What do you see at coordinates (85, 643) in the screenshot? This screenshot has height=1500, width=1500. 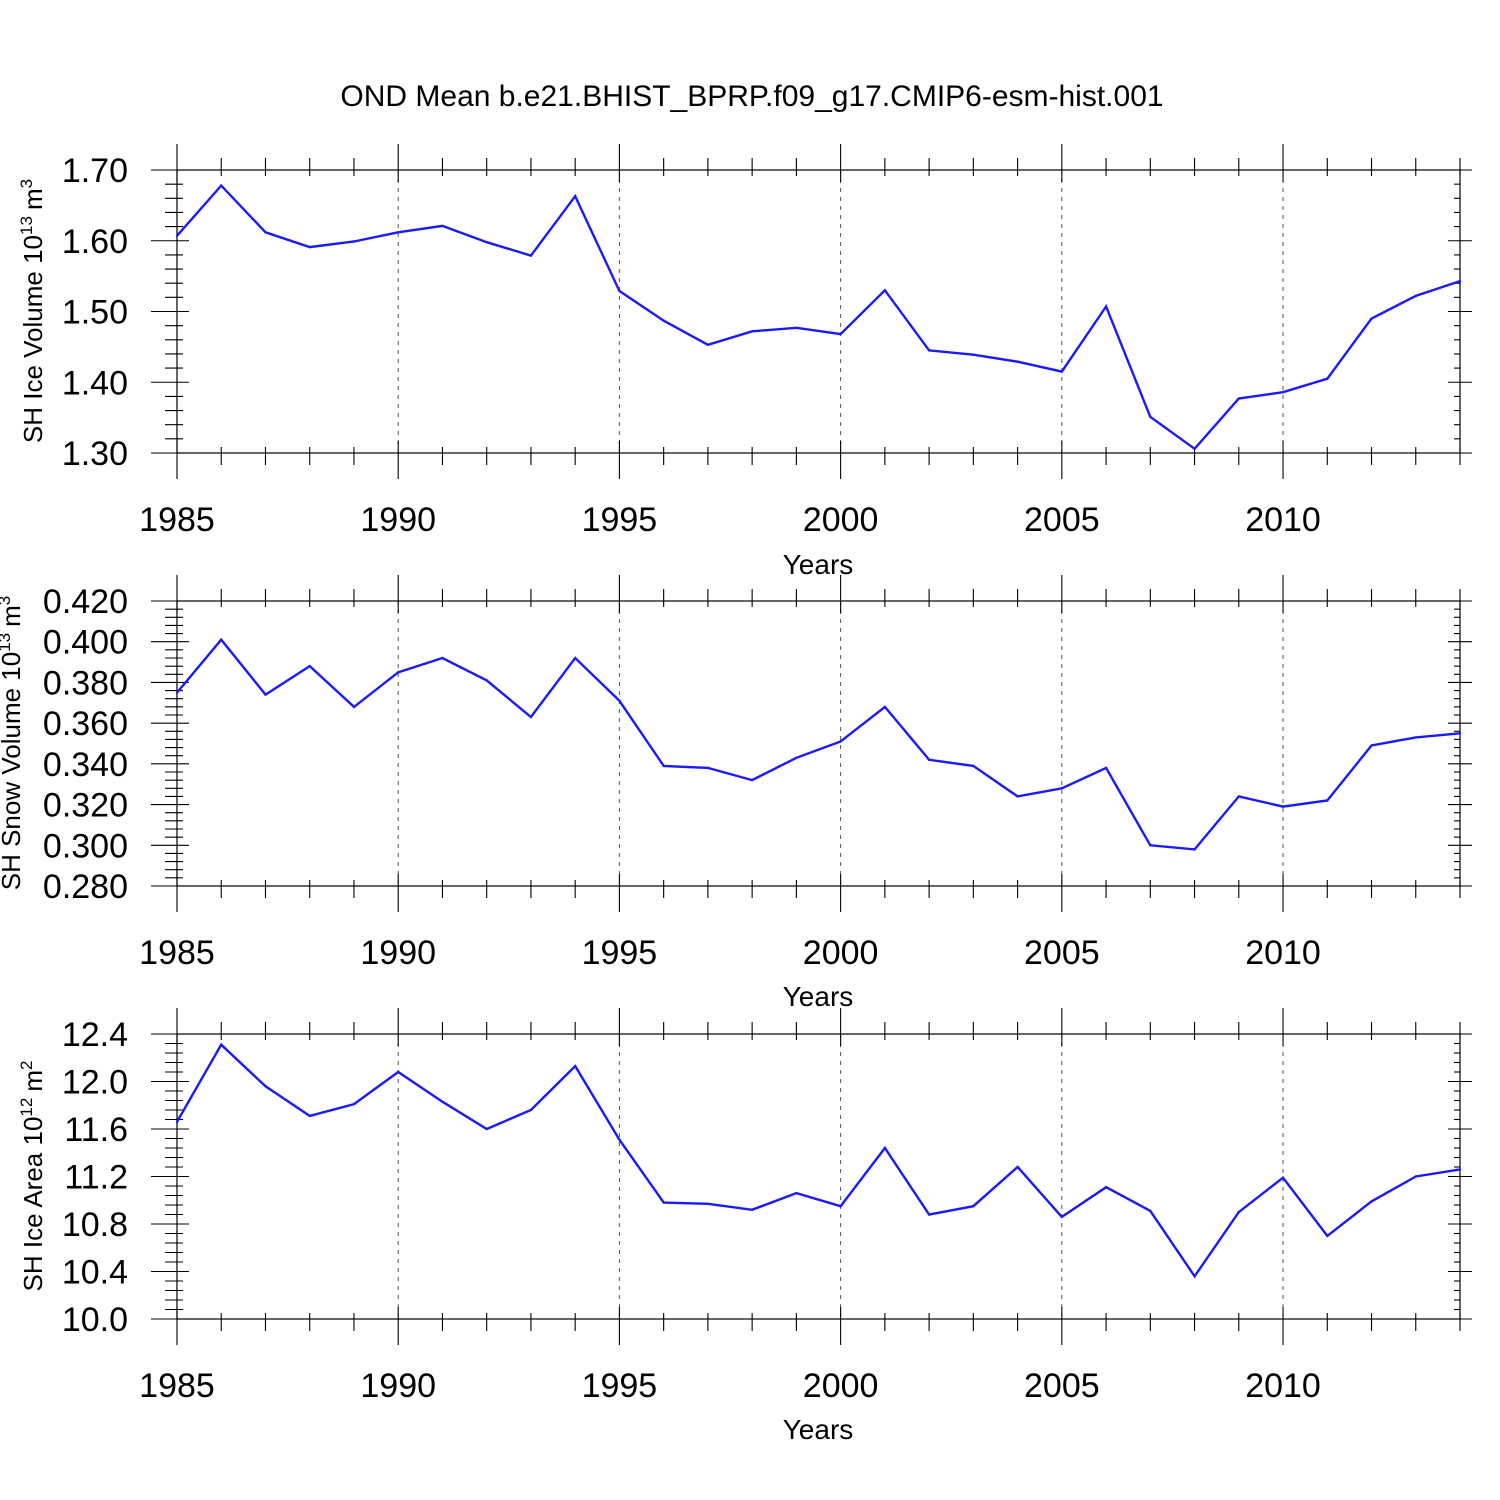 I see `y-tick-label-0.400: 0.400` at bounding box center [85, 643].